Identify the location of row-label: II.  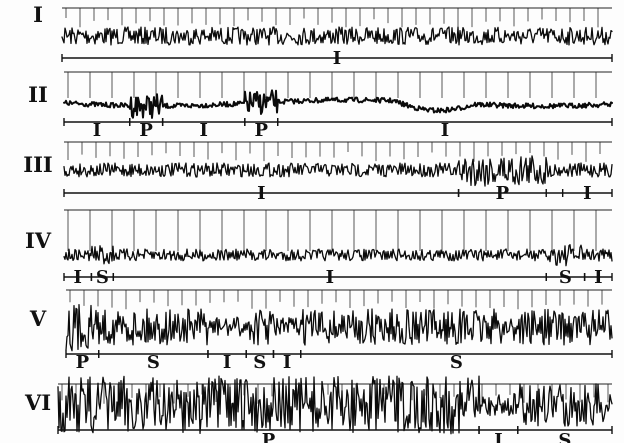
(38, 94).